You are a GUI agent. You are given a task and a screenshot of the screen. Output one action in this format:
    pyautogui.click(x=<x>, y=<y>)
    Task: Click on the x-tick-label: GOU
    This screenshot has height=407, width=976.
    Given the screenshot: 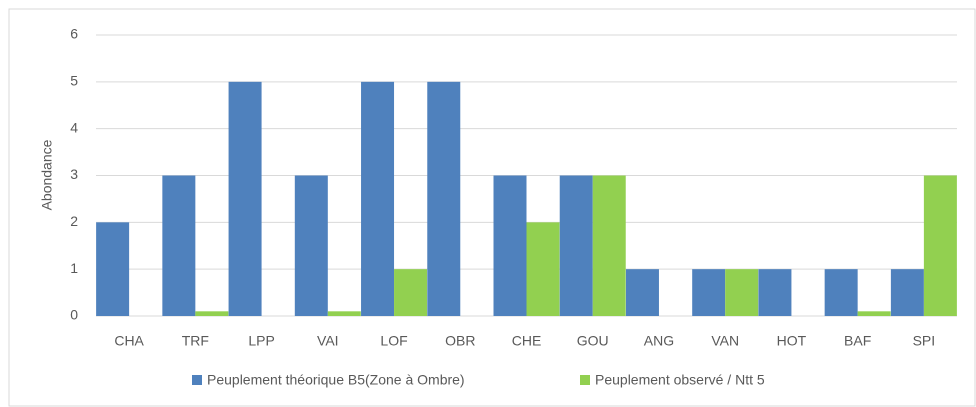 What is the action you would take?
    pyautogui.click(x=593, y=341)
    